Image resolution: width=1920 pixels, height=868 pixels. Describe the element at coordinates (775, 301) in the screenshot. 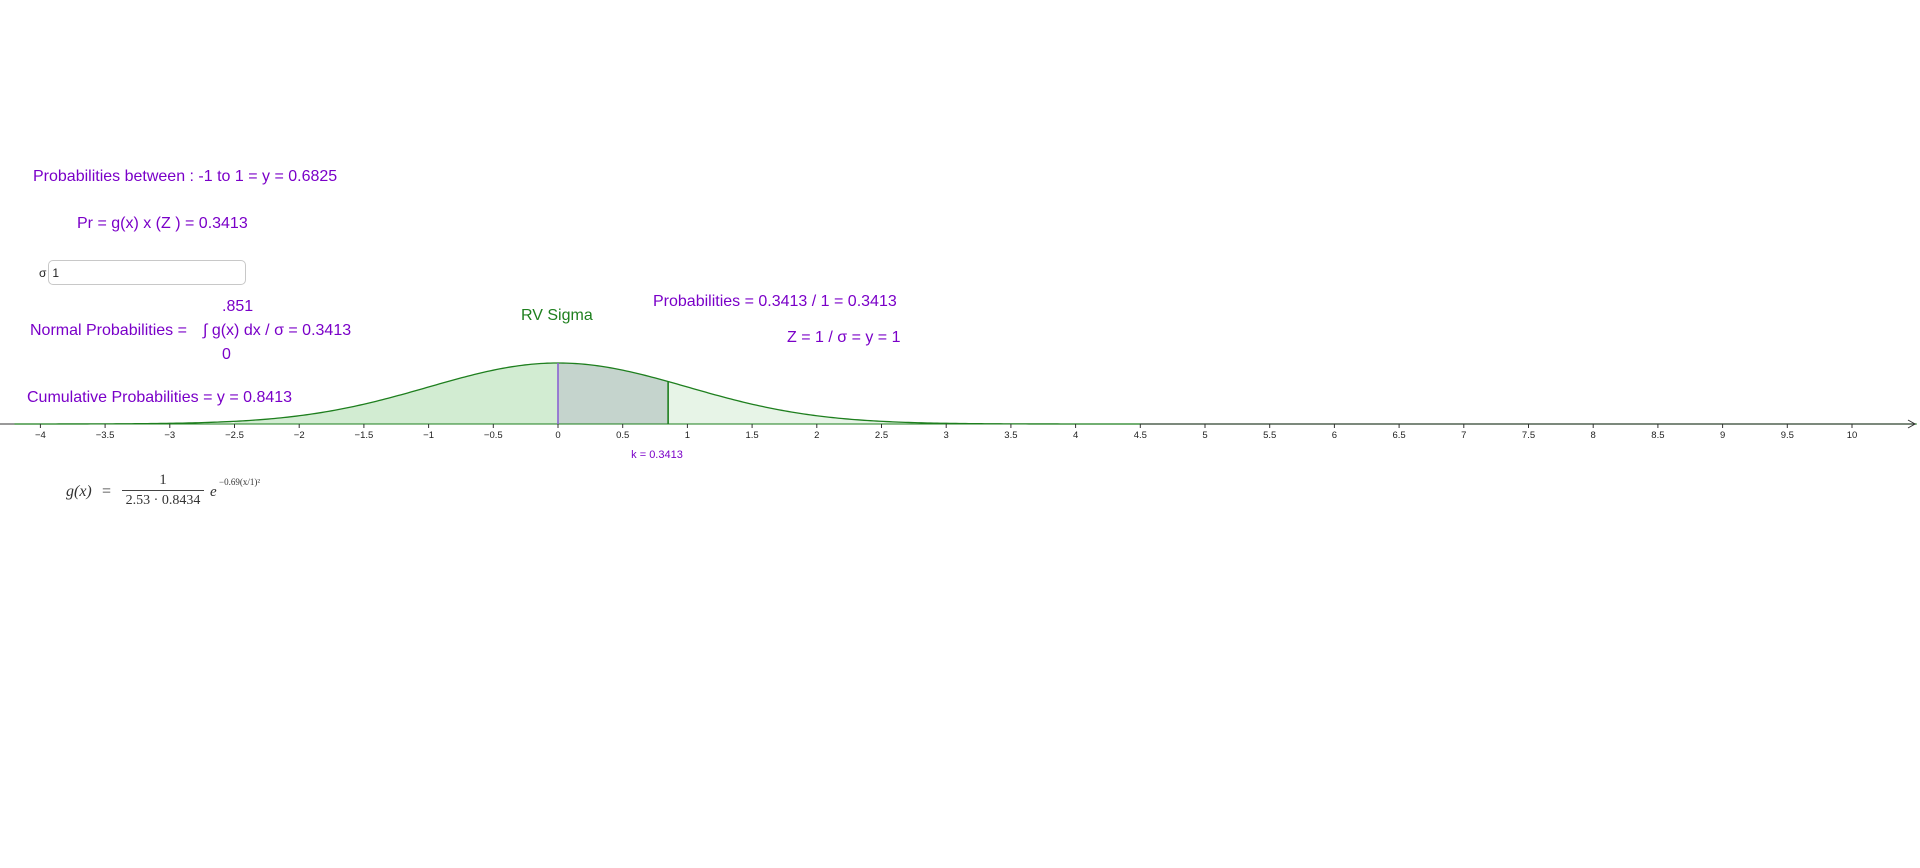

I see `probabilities-ratio-text: Probabilities = 0.3413 / 1 = 0.3413` at that location.